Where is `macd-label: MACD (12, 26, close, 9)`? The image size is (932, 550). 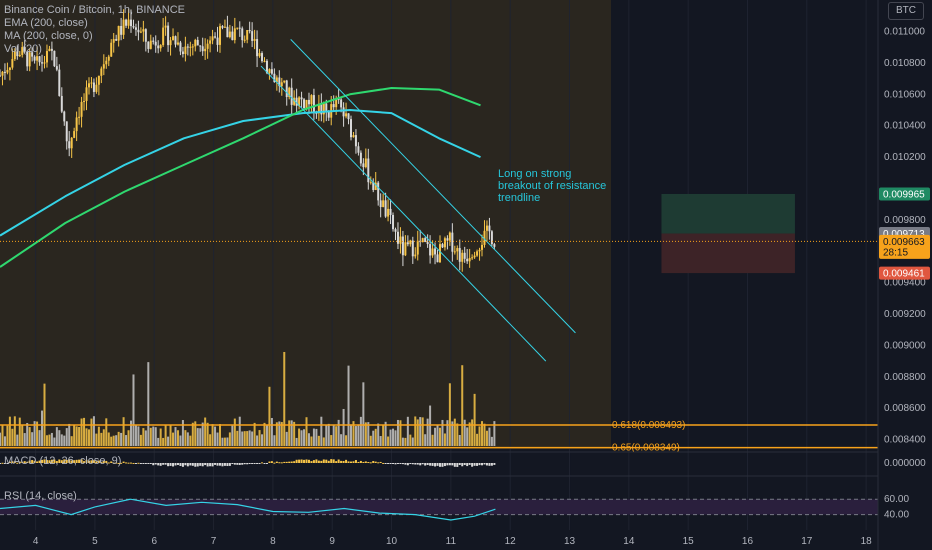
macd-label: MACD (12, 26, close, 9) is located at coordinates (63, 461).